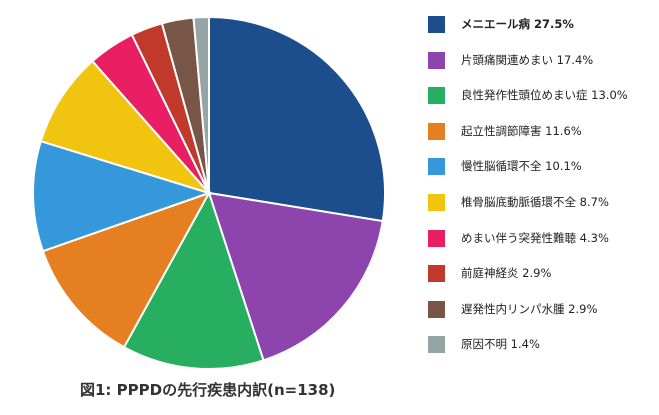 The width and height of the screenshot is (659, 415). What do you see at coordinates (500, 344) in the screenshot?
I see `legend-label-9: 原因不明 1.4%` at bounding box center [500, 344].